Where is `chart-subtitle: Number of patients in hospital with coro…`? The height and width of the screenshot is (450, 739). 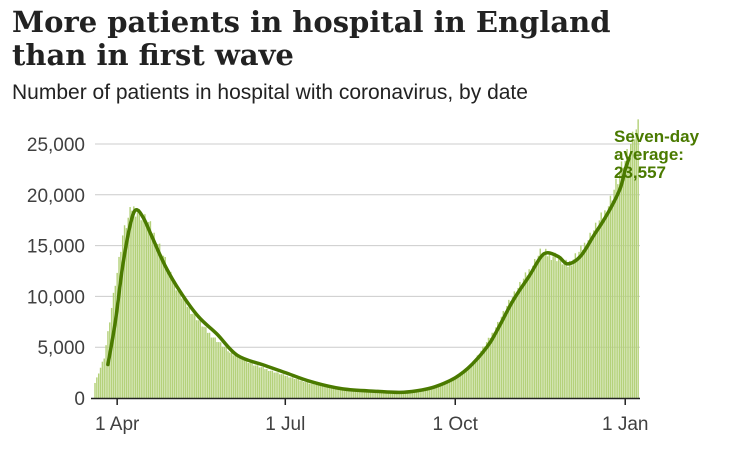 chart-subtitle: Number of patients in hospital with coro… is located at coordinates (270, 92).